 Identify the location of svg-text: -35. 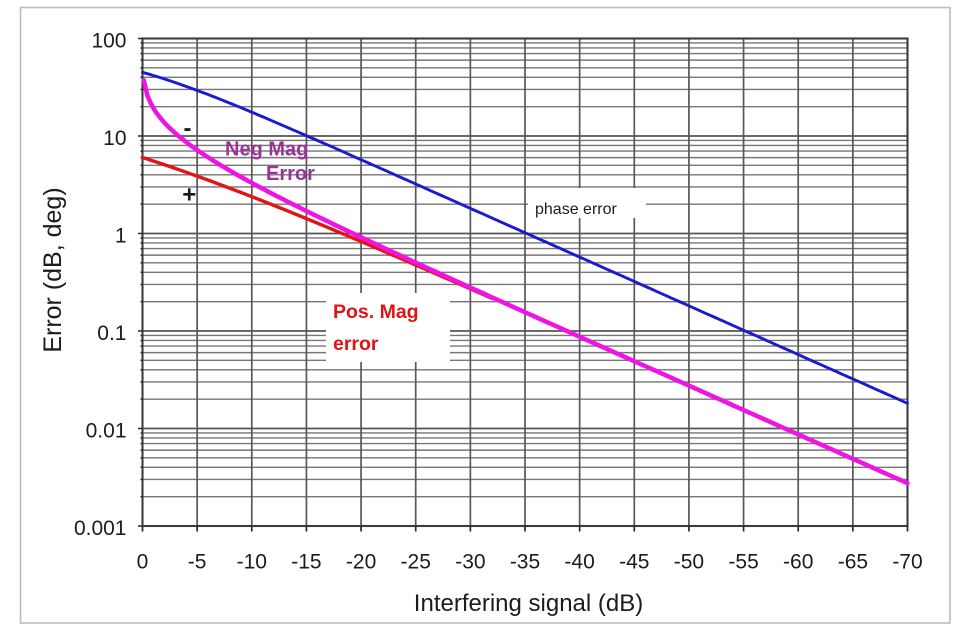
(525, 562).